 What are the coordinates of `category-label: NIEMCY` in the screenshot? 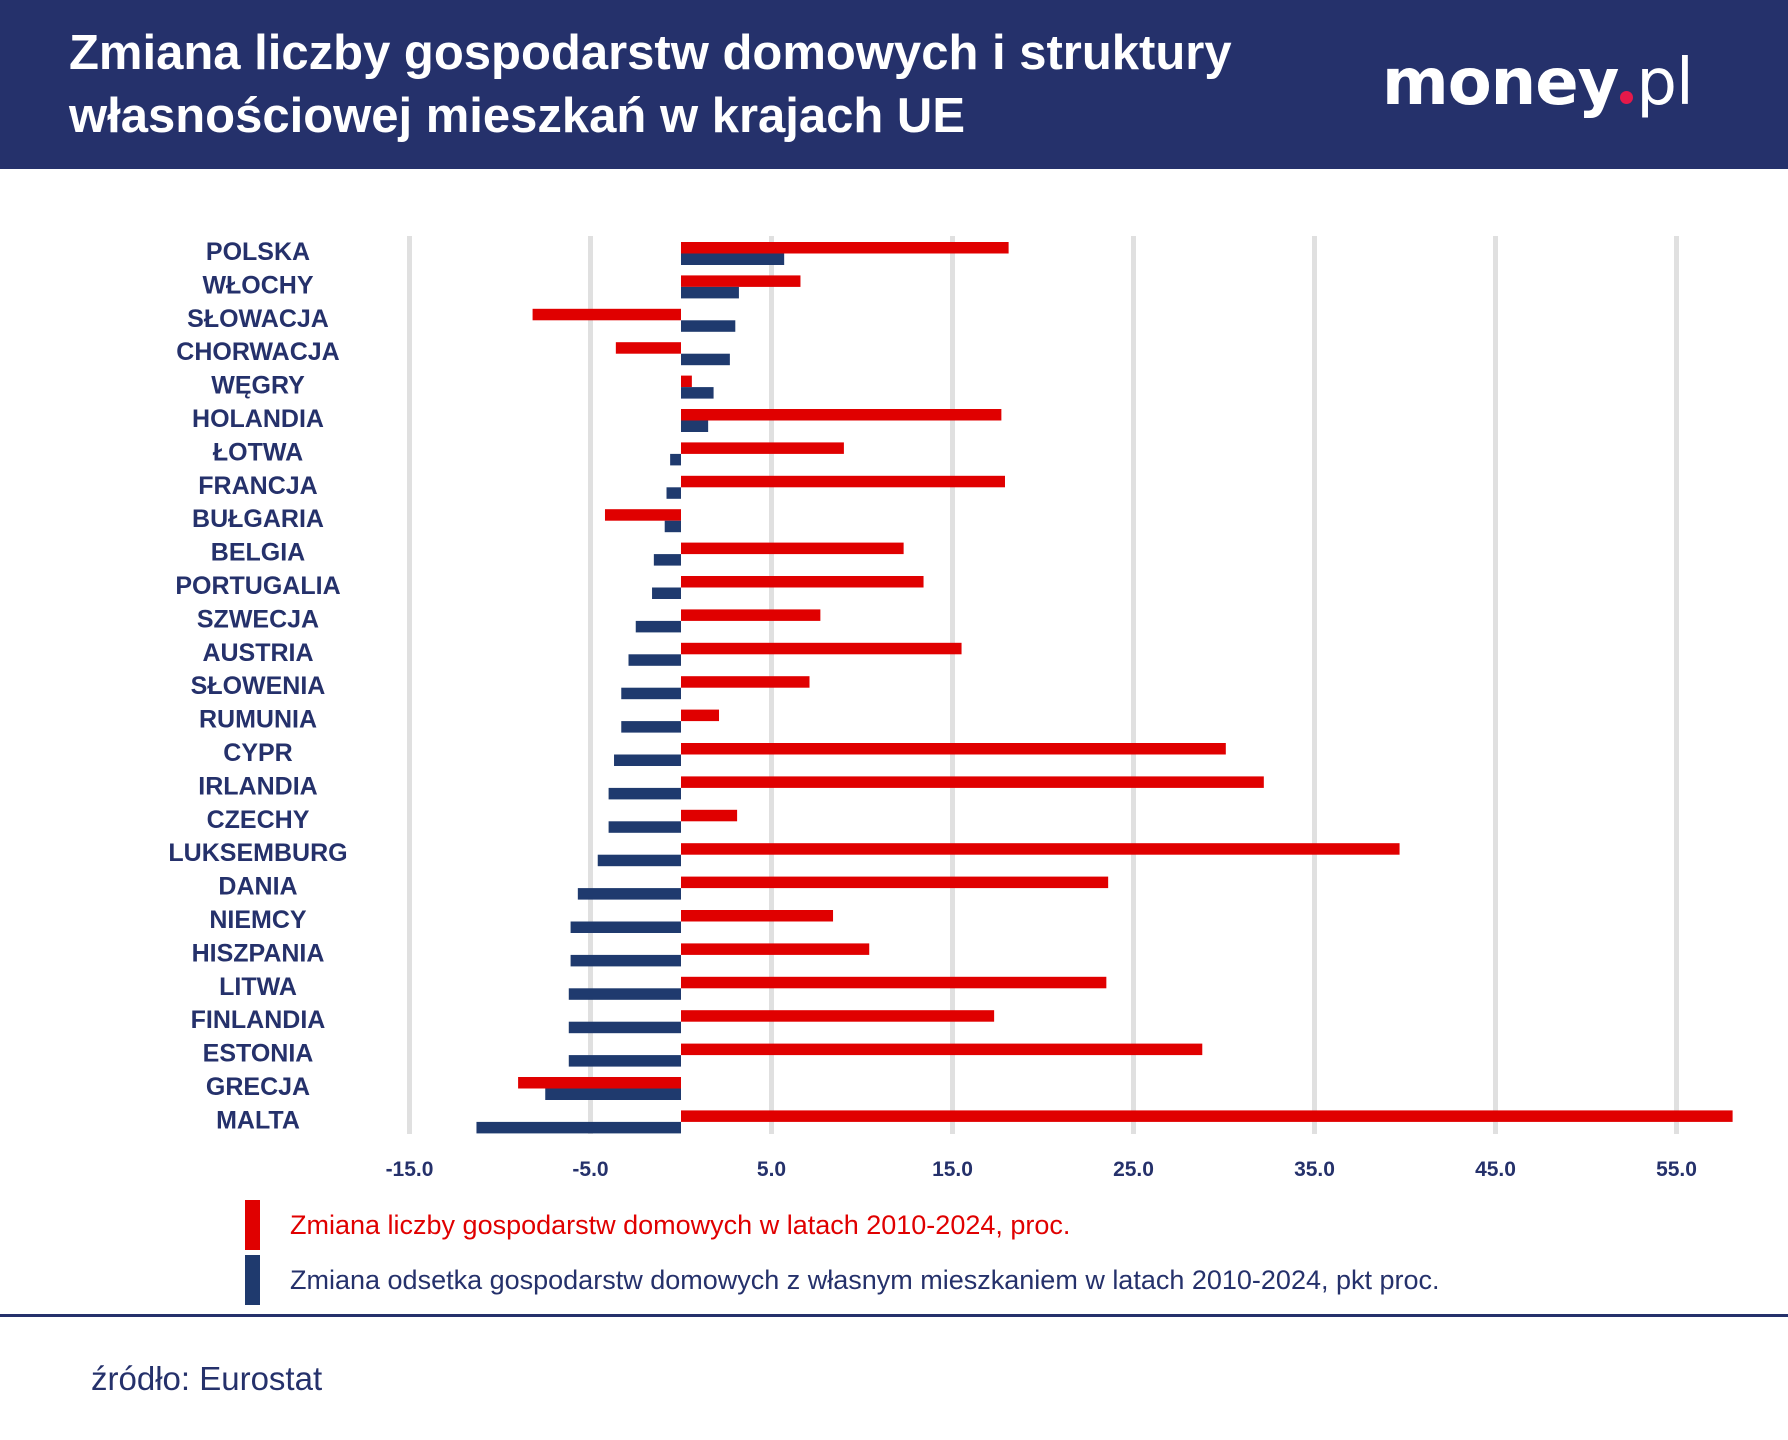 It's located at (258, 920).